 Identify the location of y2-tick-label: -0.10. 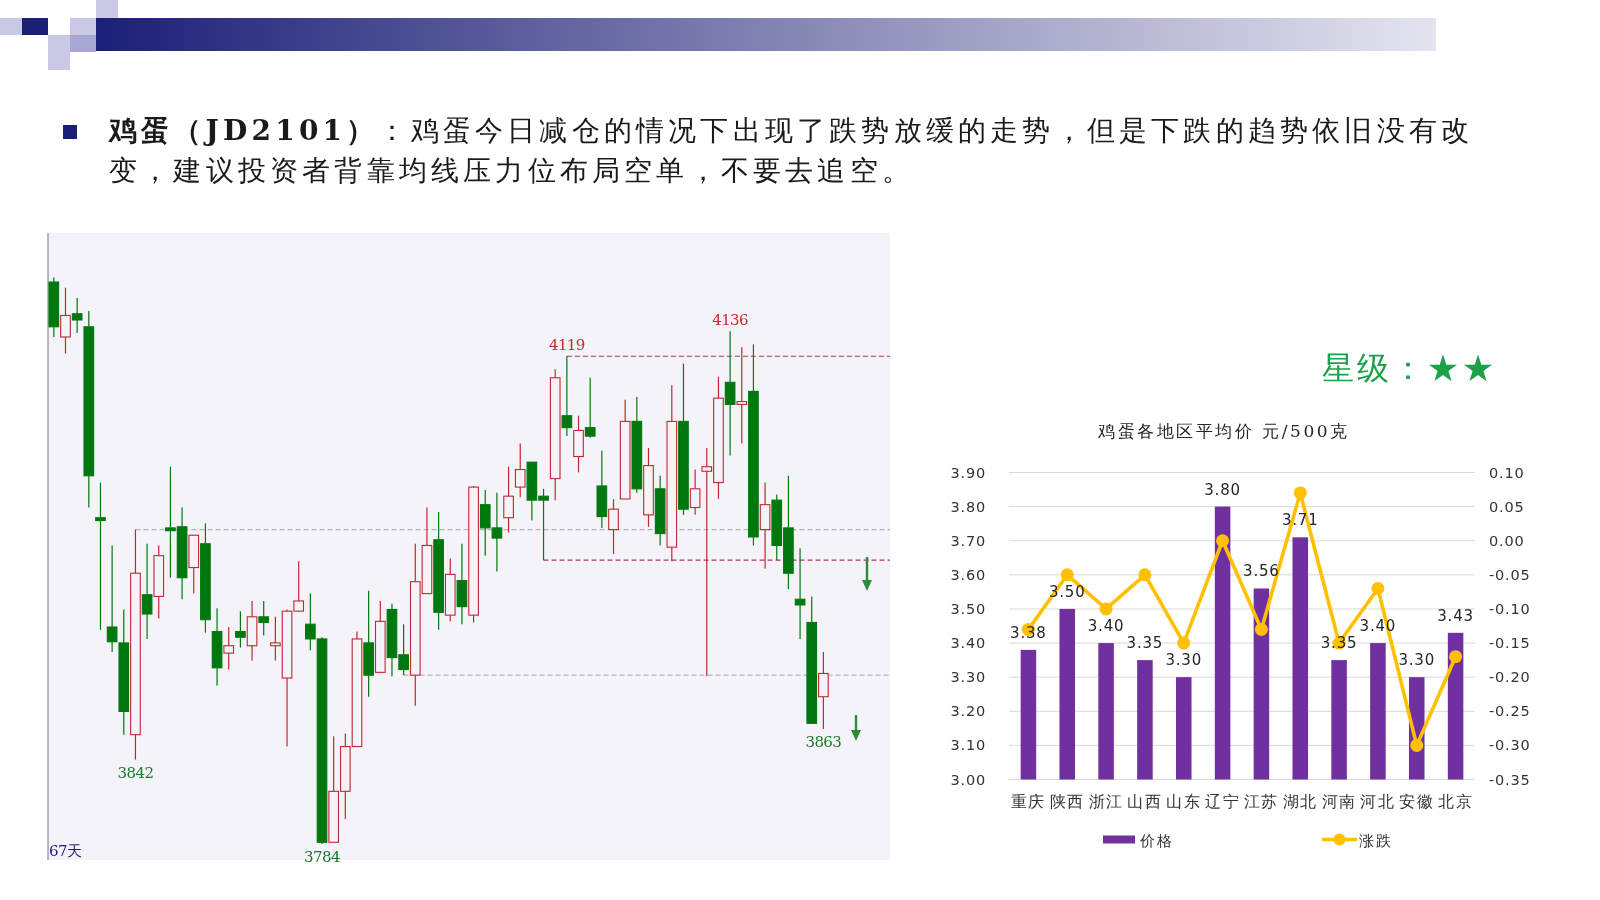
(1510, 608).